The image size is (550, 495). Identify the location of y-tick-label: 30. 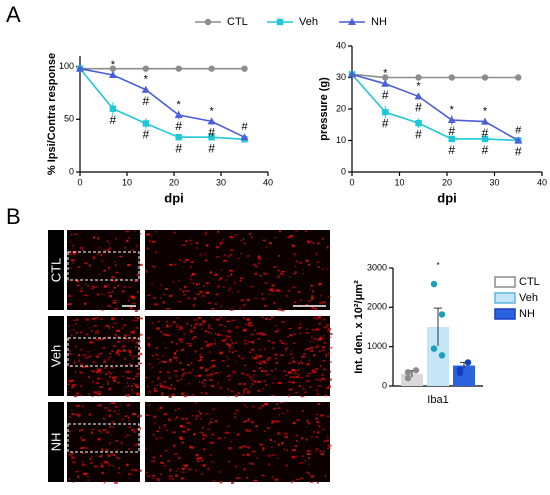
(341, 77).